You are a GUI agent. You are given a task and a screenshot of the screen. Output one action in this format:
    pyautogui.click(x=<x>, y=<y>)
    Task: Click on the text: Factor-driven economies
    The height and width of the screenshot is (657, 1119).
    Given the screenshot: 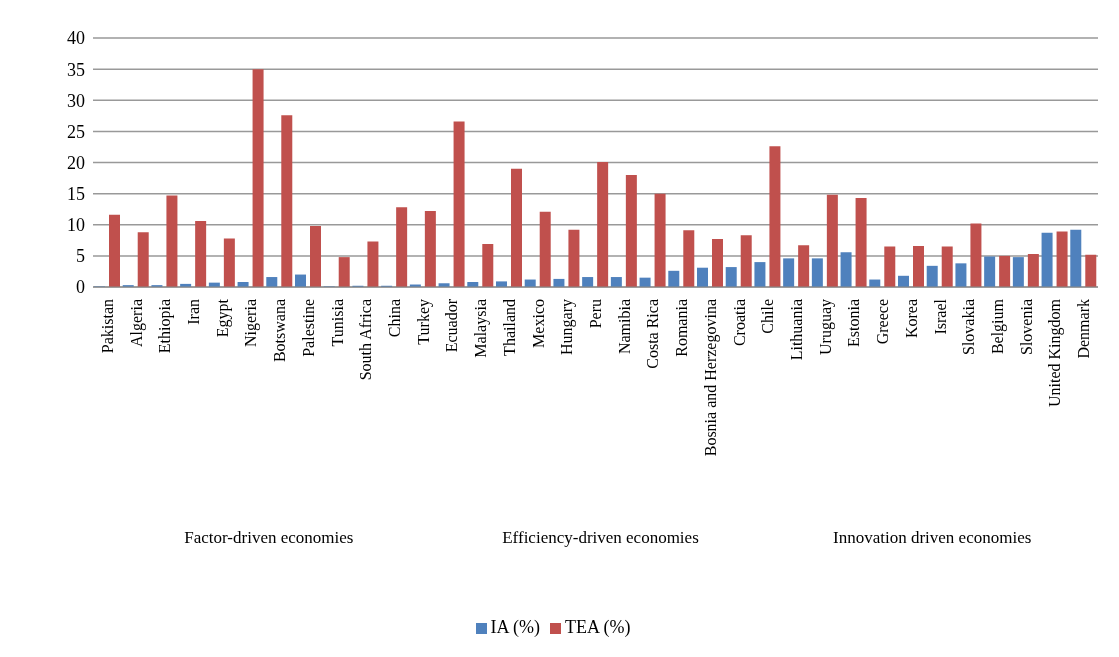 What is the action you would take?
    pyautogui.click(x=269, y=538)
    